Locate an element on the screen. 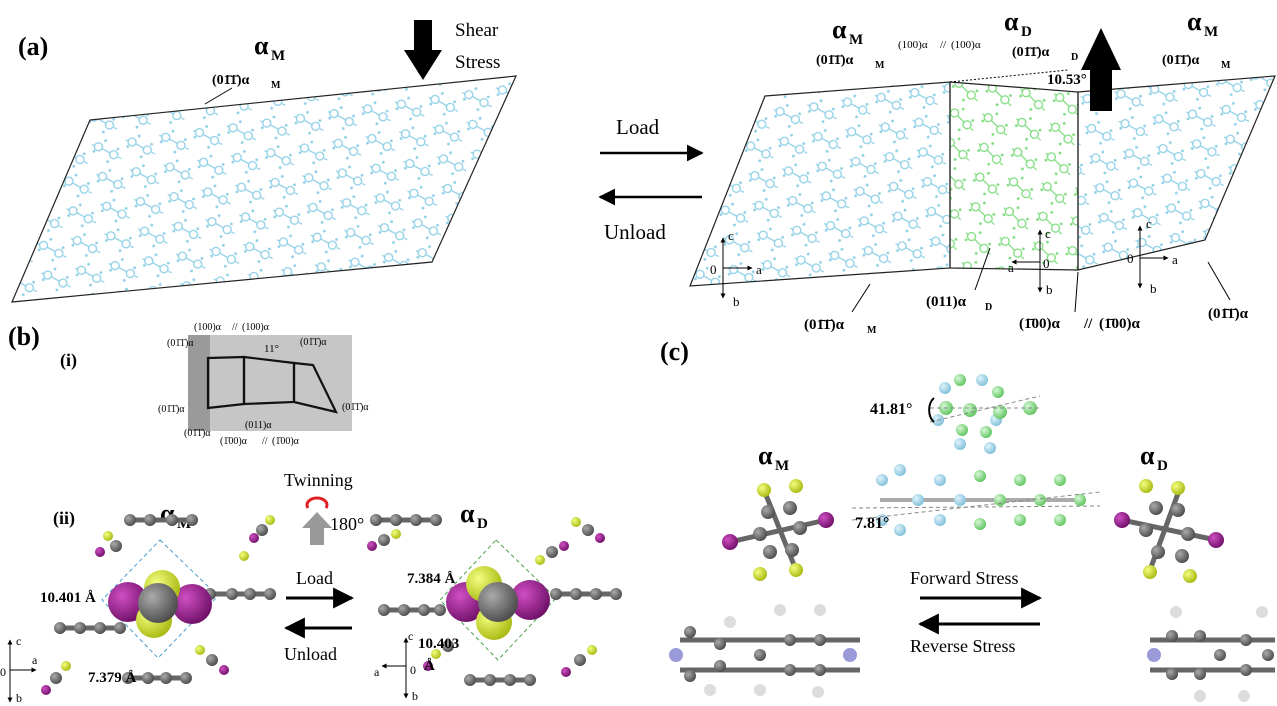 This screenshot has height=706, width=1277. label-plane-011-right-top-1: (01̄1̄)α M is located at coordinates (850, 62).